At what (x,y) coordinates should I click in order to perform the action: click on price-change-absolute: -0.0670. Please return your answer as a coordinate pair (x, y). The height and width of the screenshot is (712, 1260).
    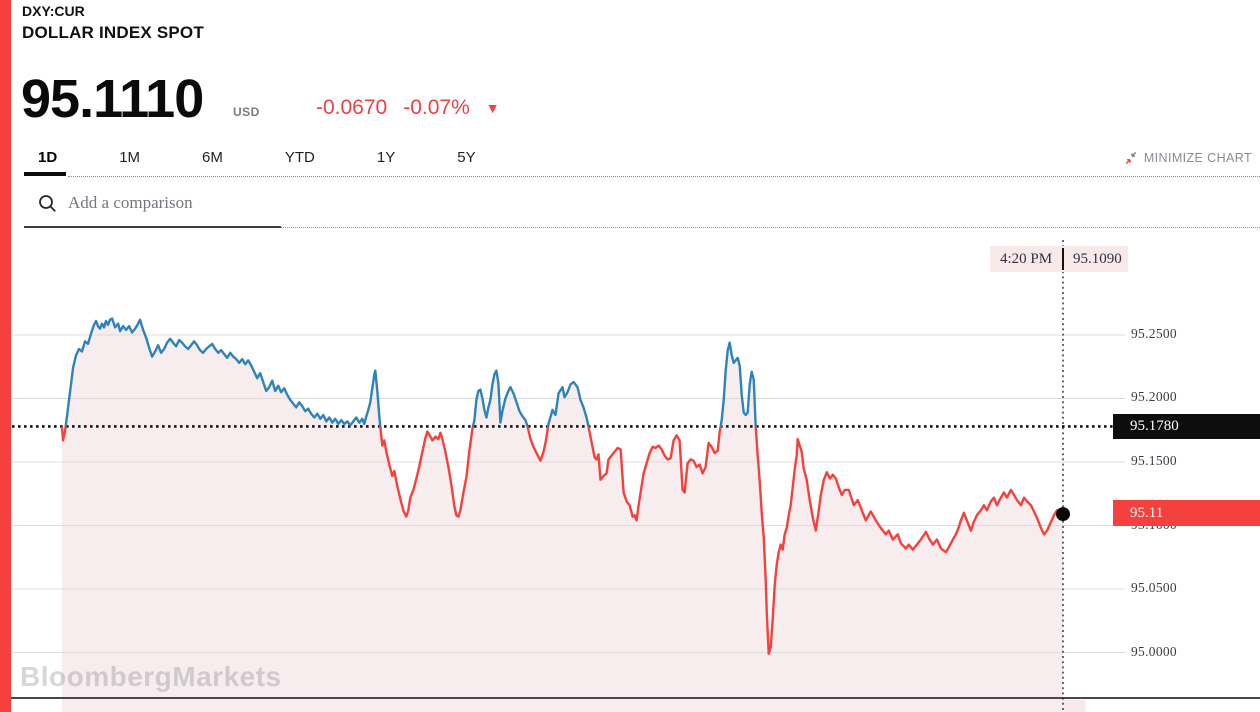
    Looking at the image, I should click on (352, 107).